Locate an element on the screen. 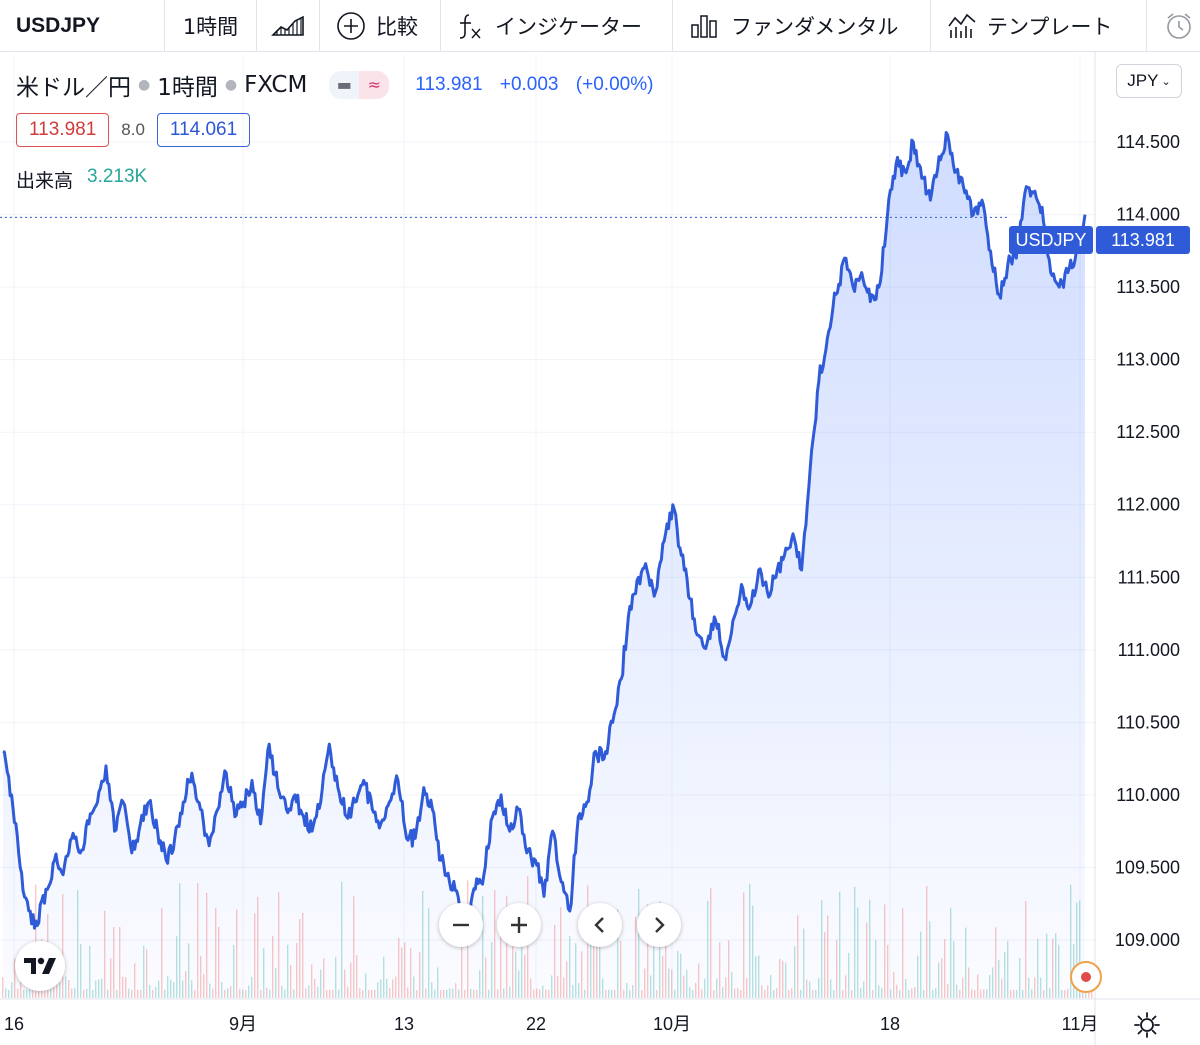  legend-change-pct: (+0.00%) is located at coordinates (614, 84).